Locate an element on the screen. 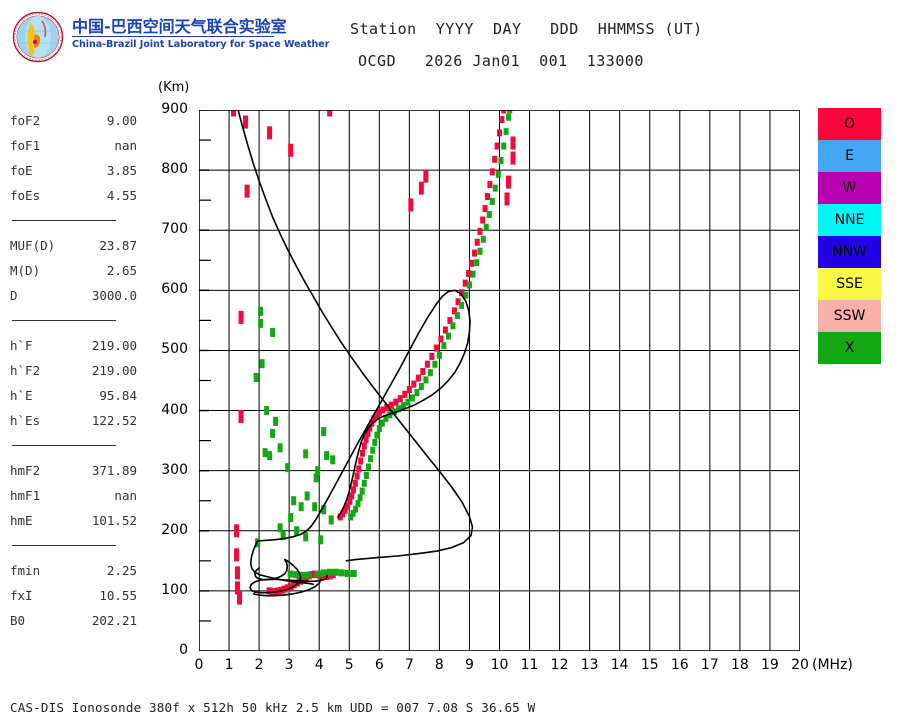 This screenshot has height=720, width=900. legend-item-w: W is located at coordinates (849, 188).